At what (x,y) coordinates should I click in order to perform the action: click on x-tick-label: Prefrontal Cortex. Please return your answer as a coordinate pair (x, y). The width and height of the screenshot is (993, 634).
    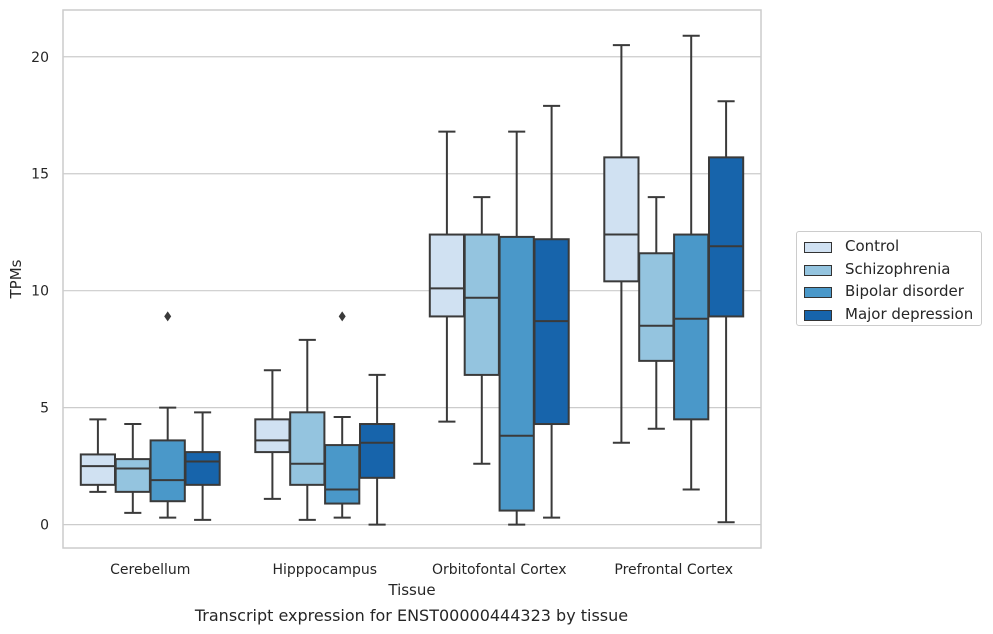
    Looking at the image, I should click on (673, 570).